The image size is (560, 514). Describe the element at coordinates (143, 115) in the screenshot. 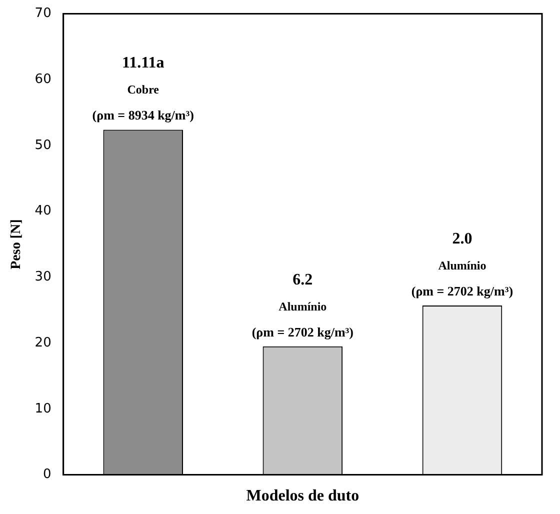

I see `annotation: (ρm = 8934 kg/m³)` at that location.